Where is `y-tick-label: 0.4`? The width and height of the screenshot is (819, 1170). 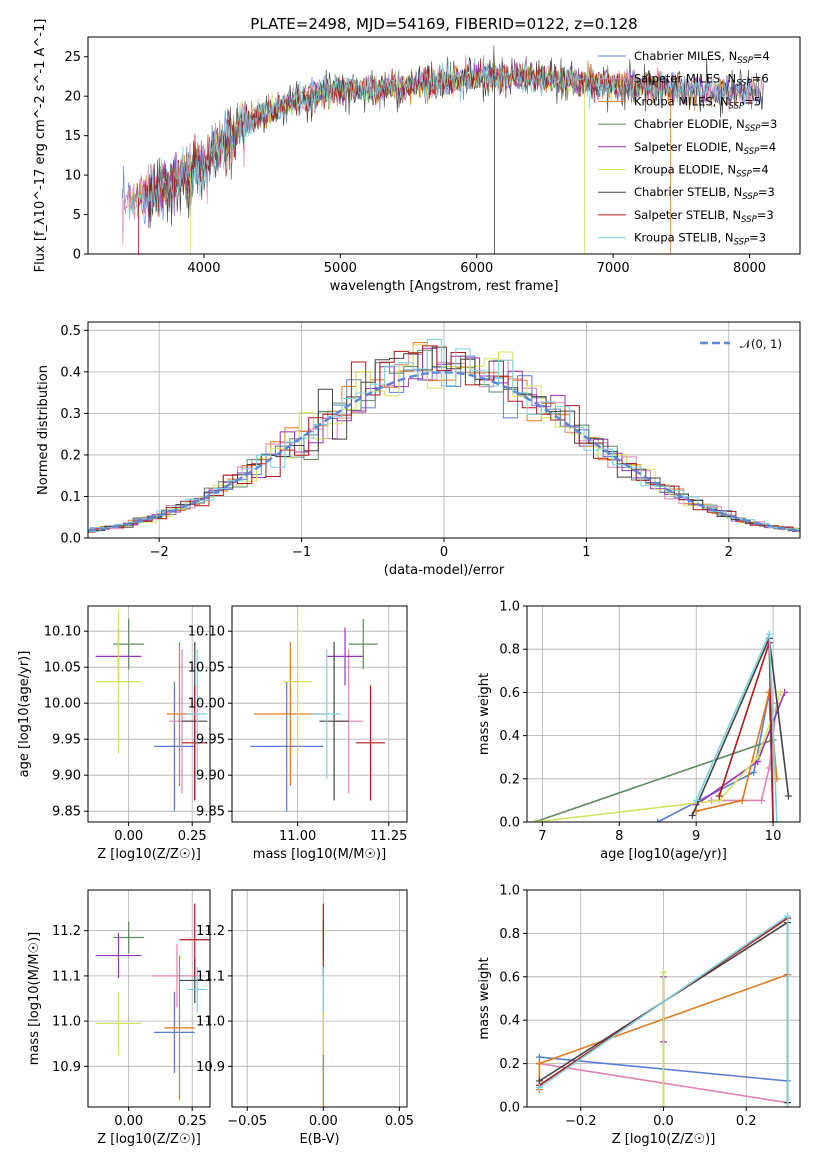
y-tick-label: 0.4 is located at coordinates (70, 372).